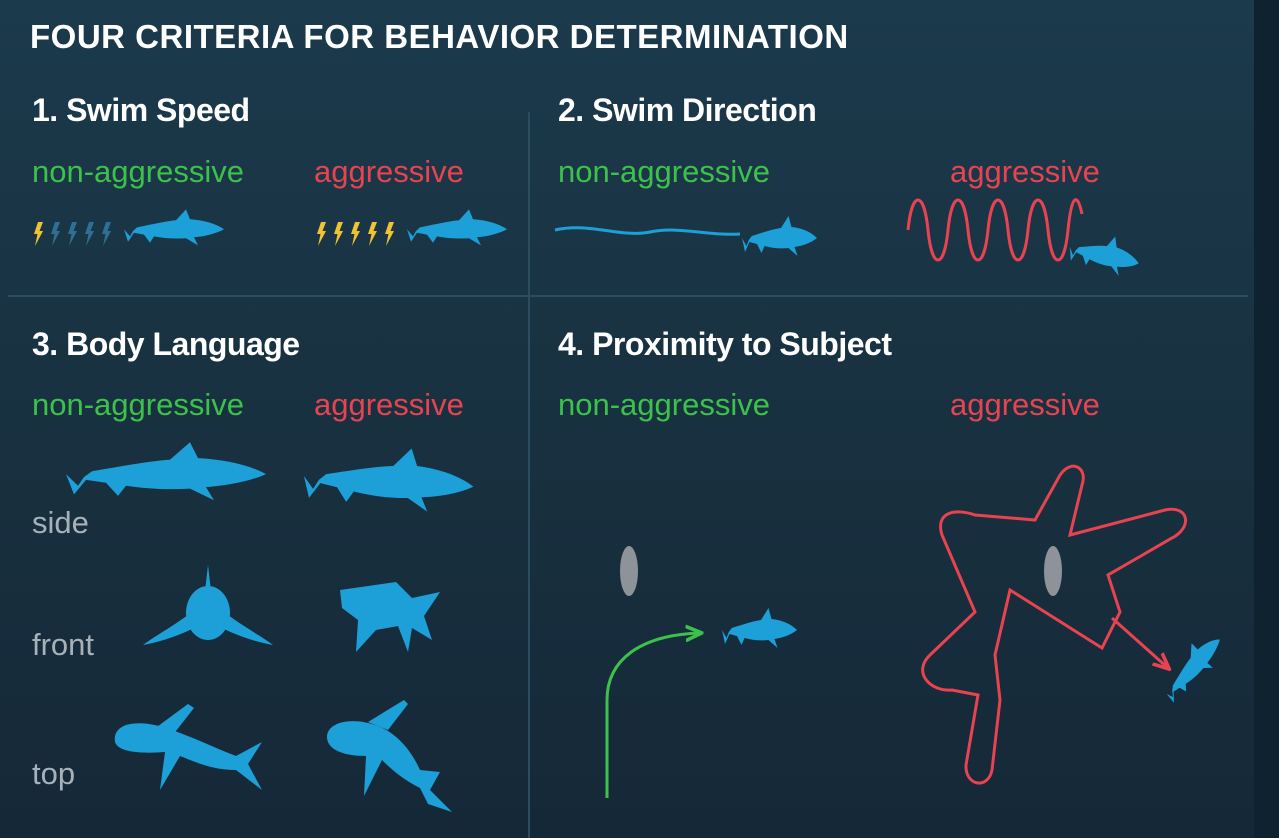 Image resolution: width=1279 pixels, height=838 pixels. What do you see at coordinates (628, 296) in the screenshot?
I see `divider-horizontal` at bounding box center [628, 296].